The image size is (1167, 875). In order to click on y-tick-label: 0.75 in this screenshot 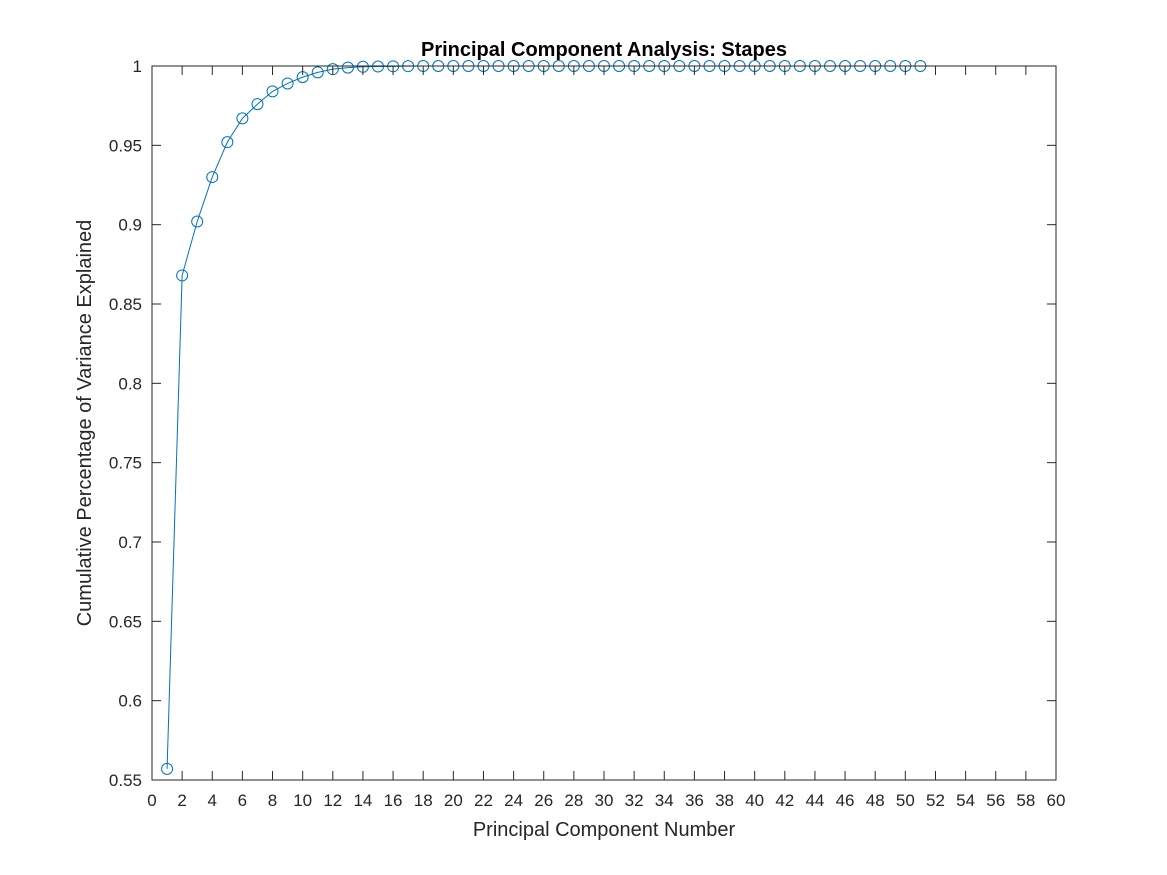, I will do `click(125, 463)`.